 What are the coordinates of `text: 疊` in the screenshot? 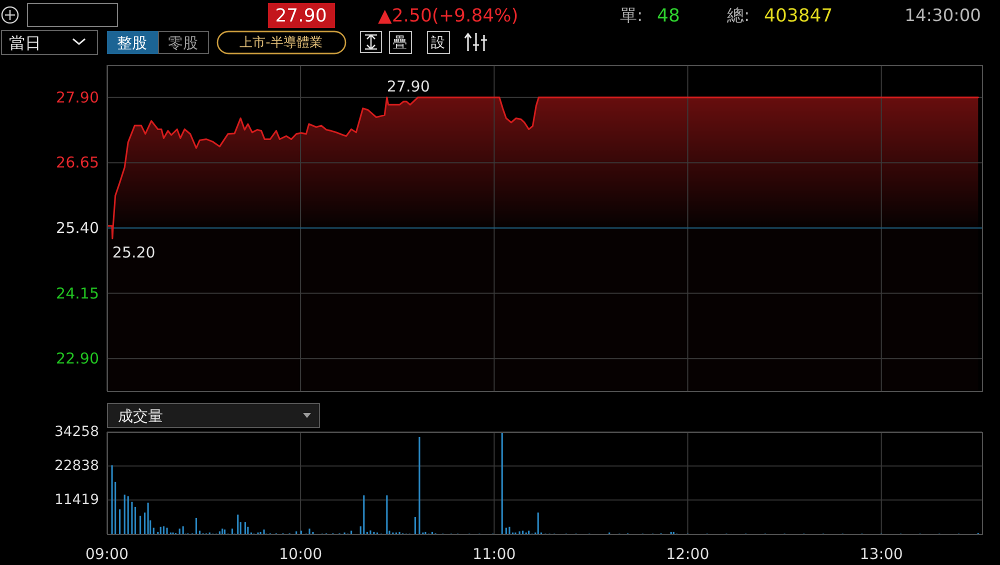 It's located at (400, 43).